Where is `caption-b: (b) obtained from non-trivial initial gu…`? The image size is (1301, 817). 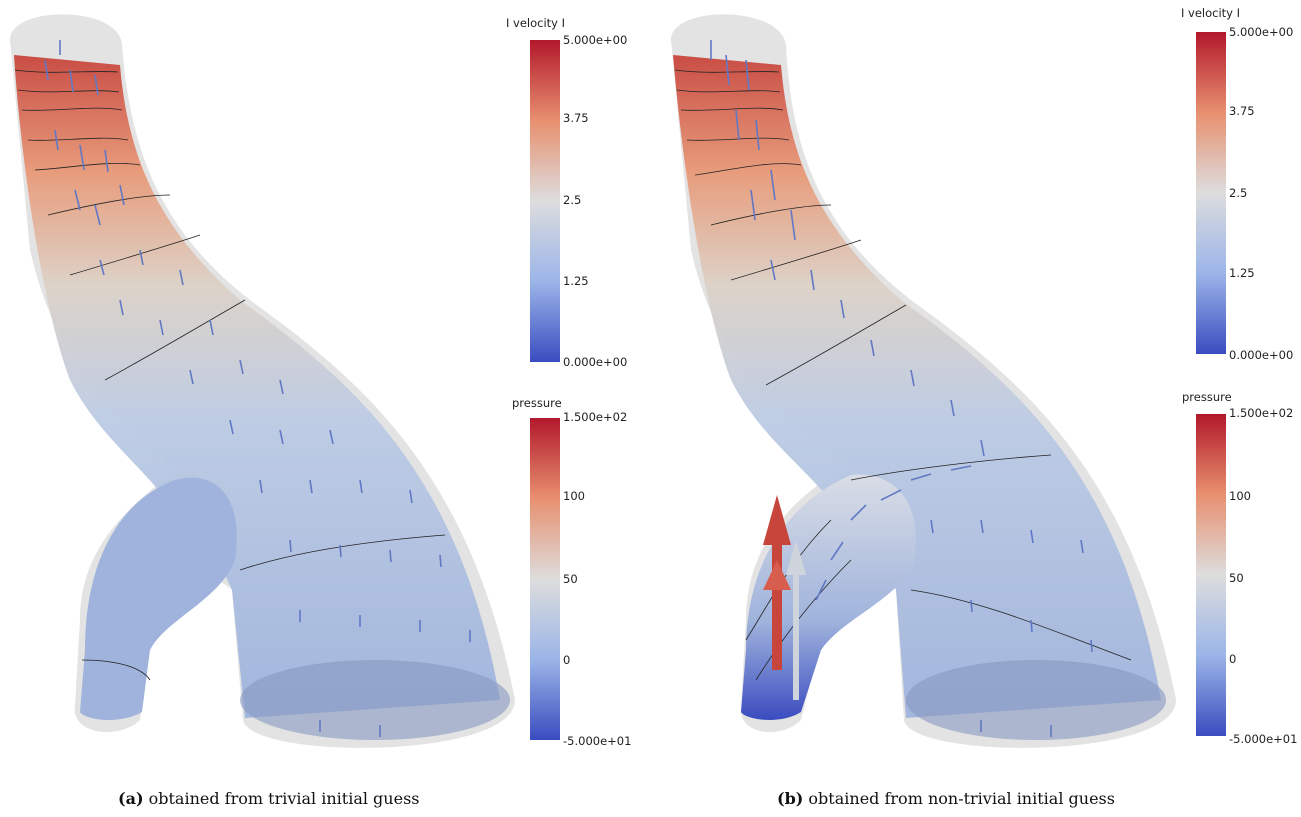 caption-b: (b) obtained from non-trivial initial gu… is located at coordinates (946, 798).